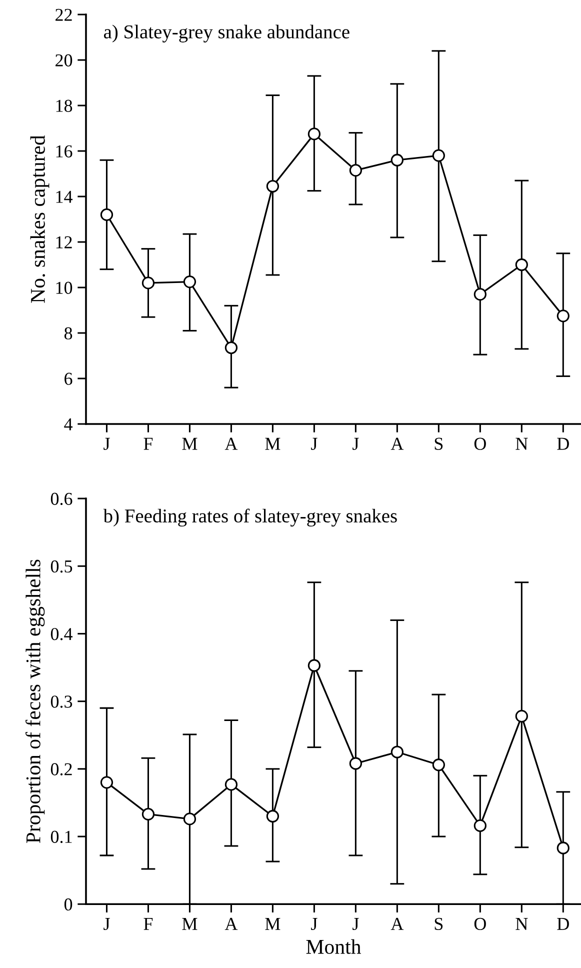 Image resolution: width=581 pixels, height=968 pixels. I want to click on y-tick-label: 16, so click(64, 151).